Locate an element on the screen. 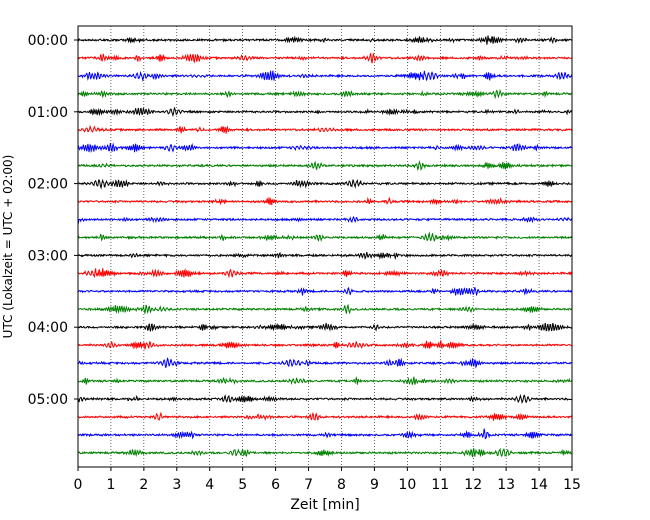 The image size is (650, 520). y-tick-label: 01:00 is located at coordinates (48, 113).